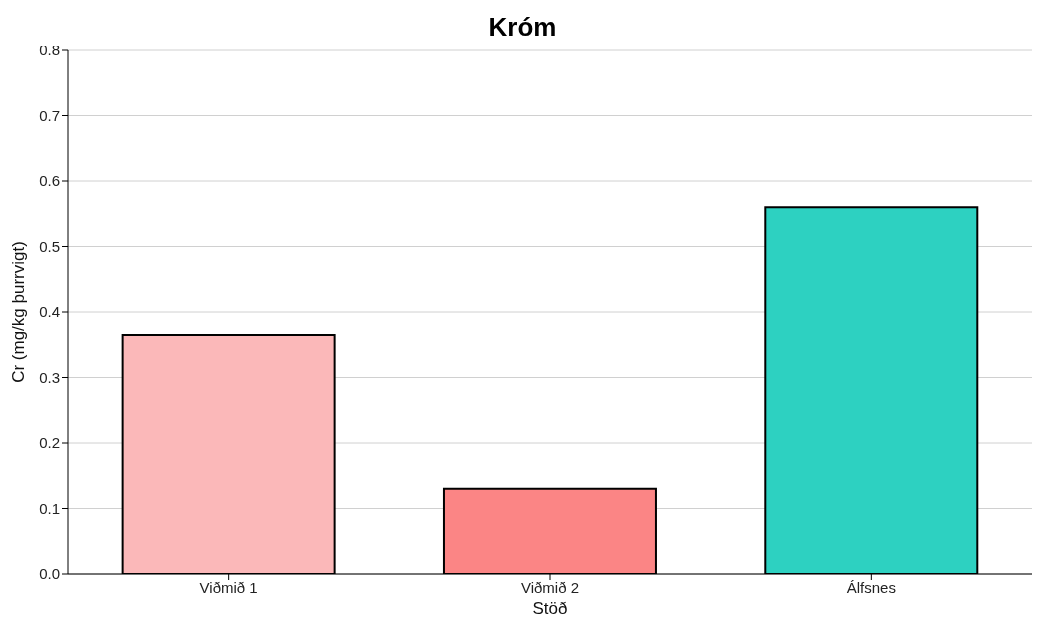 The height and width of the screenshot is (632, 1045). I want to click on y-tick-label: 0.3, so click(49, 377).